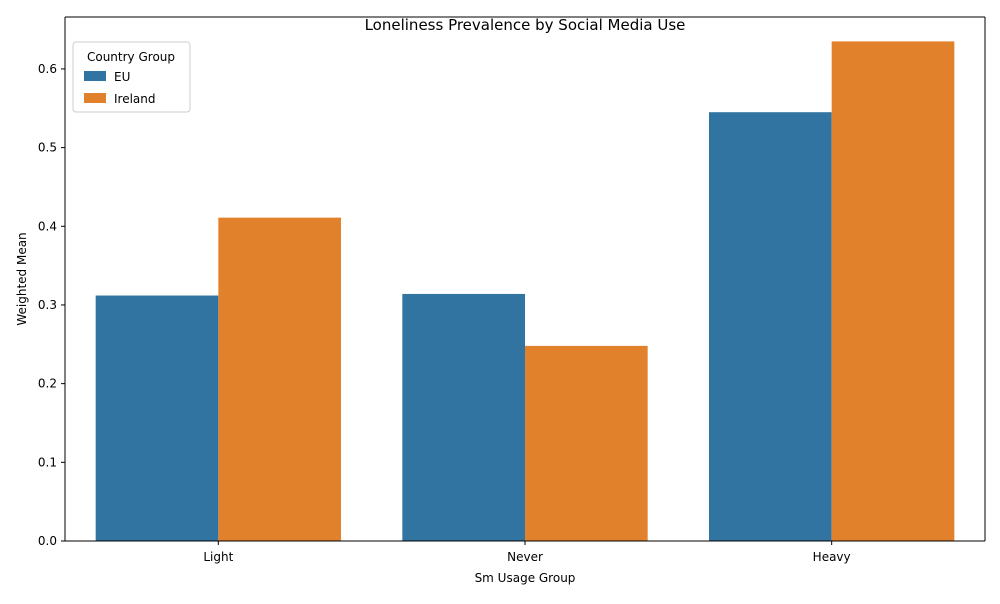 The height and width of the screenshot is (604, 1000). What do you see at coordinates (122, 77) in the screenshot?
I see `legend-label-eu: EU` at bounding box center [122, 77].